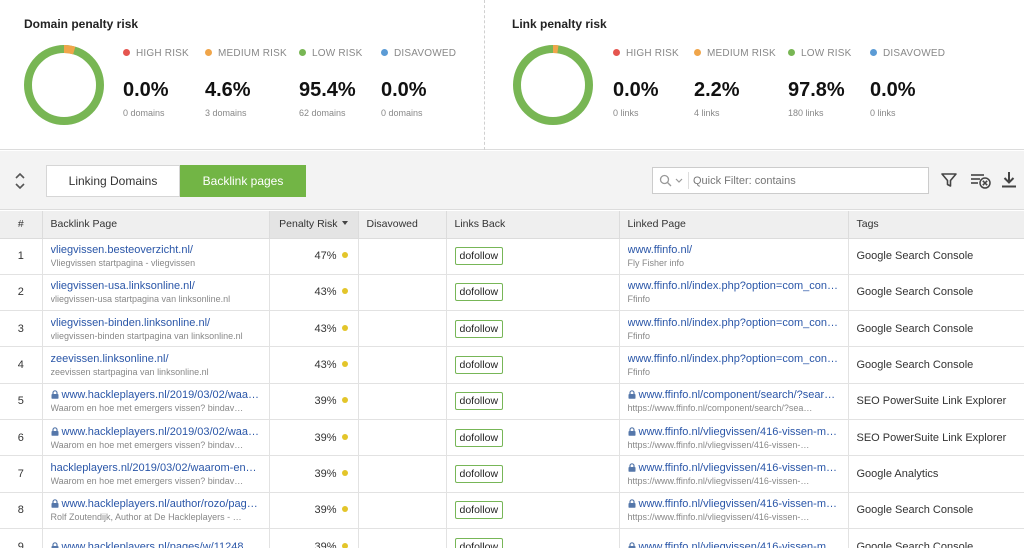  Describe the element at coordinates (936, 329) in the screenshot. I see `tags-cell: Google Search Console` at that location.